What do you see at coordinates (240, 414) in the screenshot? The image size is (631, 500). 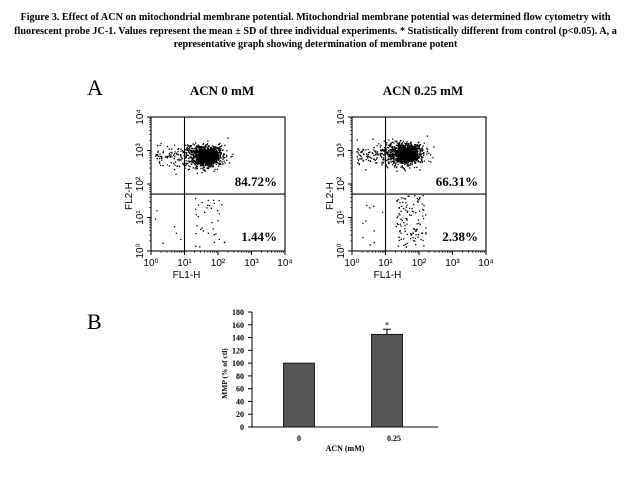 I see `bar-y-tick-label: 20` at bounding box center [240, 414].